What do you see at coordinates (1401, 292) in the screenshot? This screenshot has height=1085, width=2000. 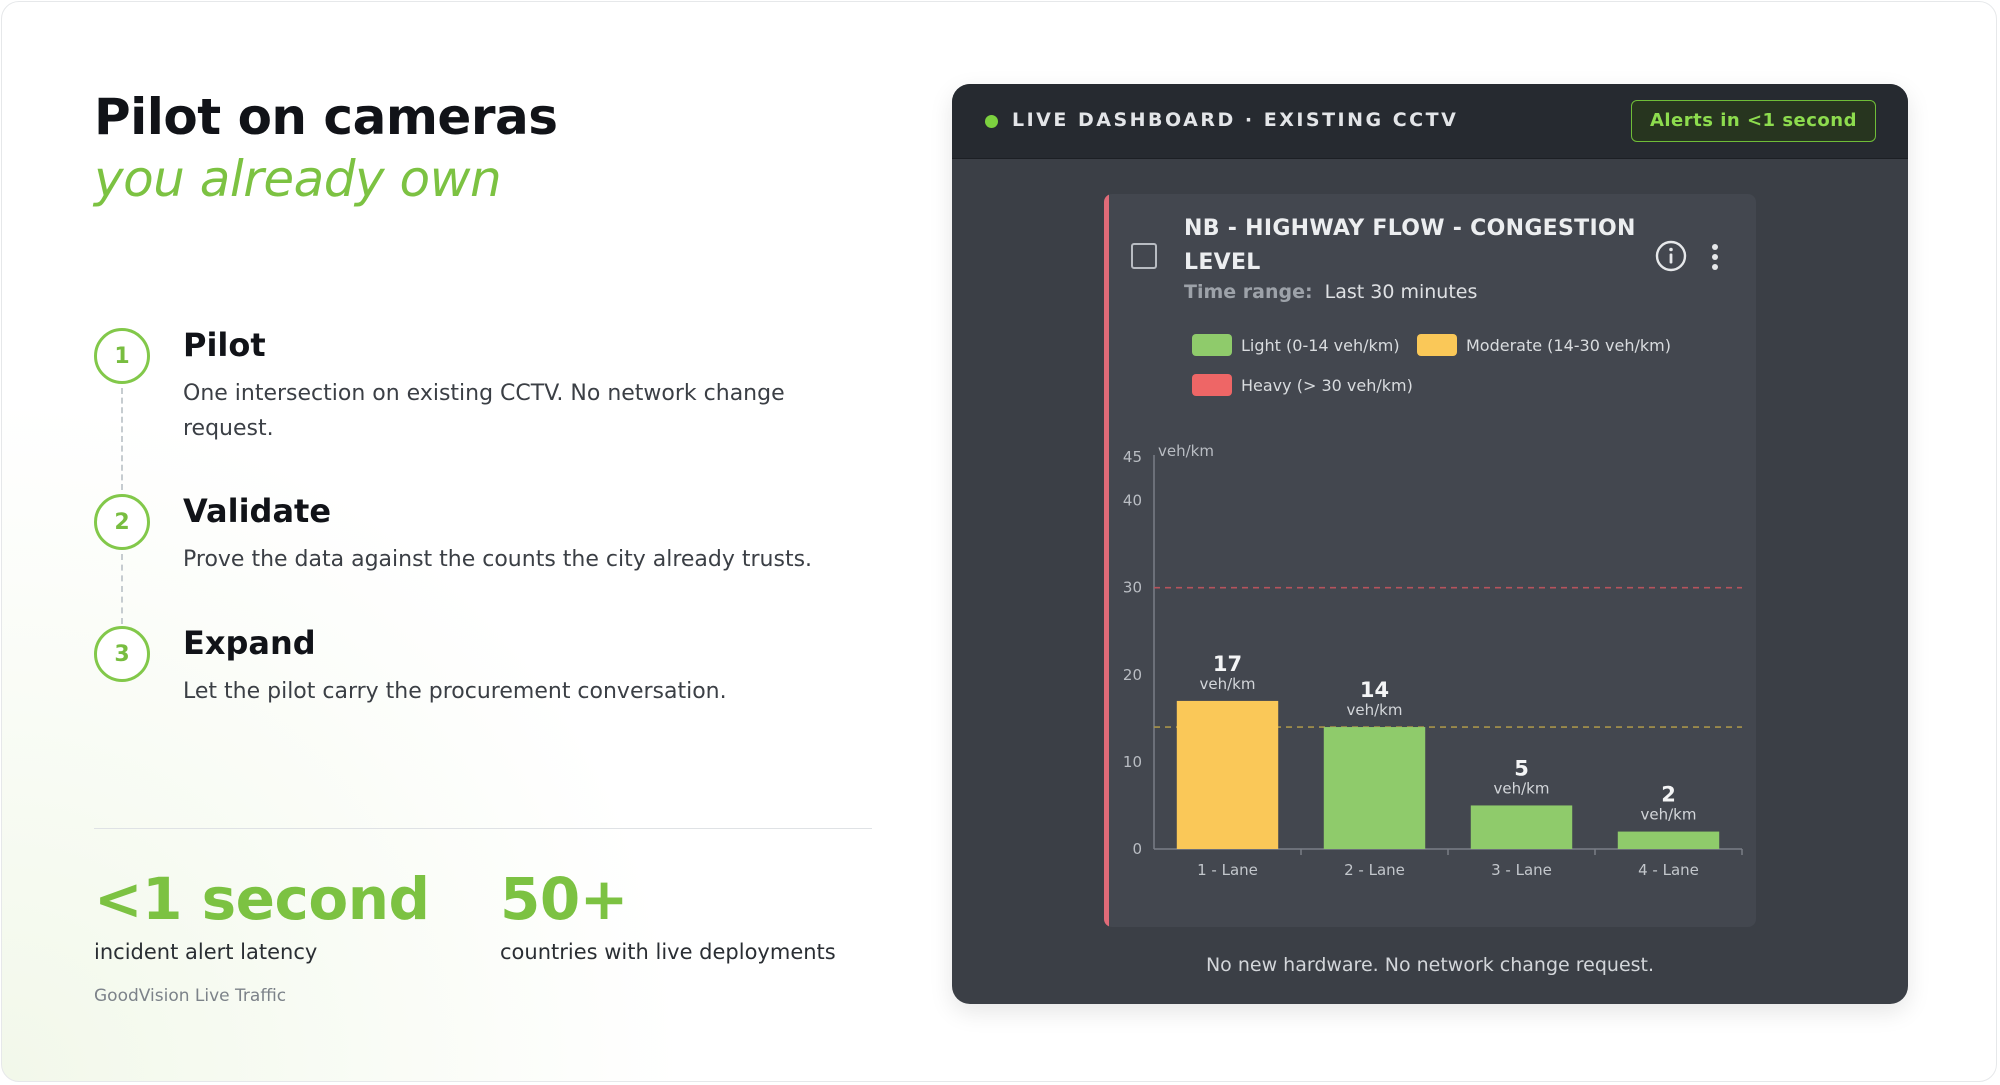 I see `time-range-value: Last 30 minutes` at bounding box center [1401, 292].